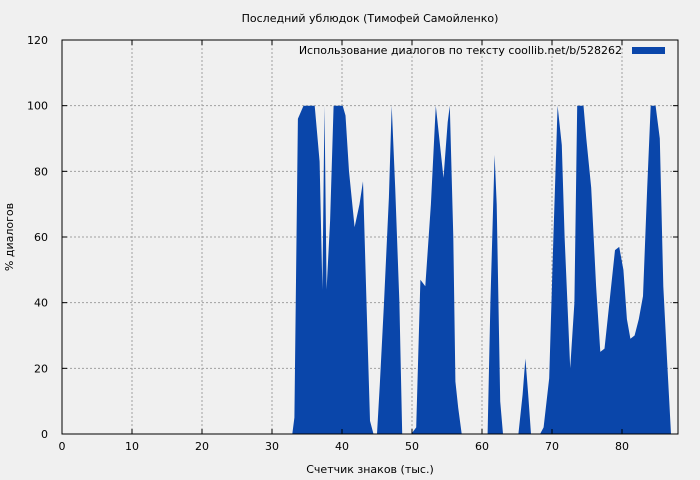 The height and width of the screenshot is (480, 700). What do you see at coordinates (132, 446) in the screenshot?
I see `x-tick-label: 10` at bounding box center [132, 446].